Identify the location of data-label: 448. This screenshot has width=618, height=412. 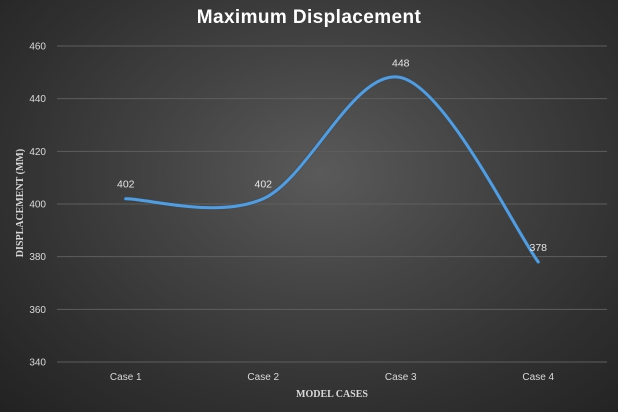
(401, 64).